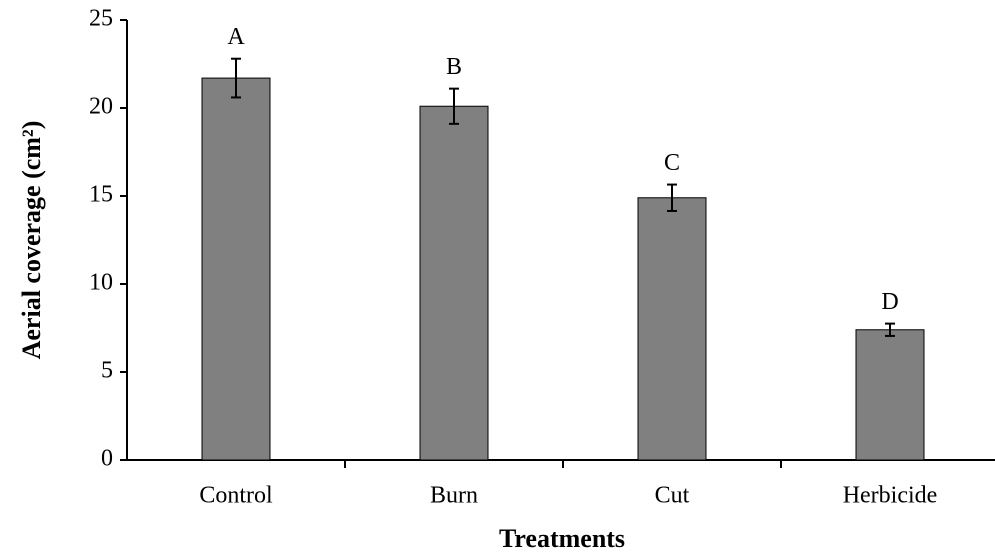 This screenshot has width=995, height=558. Describe the element at coordinates (454, 67) in the screenshot. I see `annotation: B` at that location.